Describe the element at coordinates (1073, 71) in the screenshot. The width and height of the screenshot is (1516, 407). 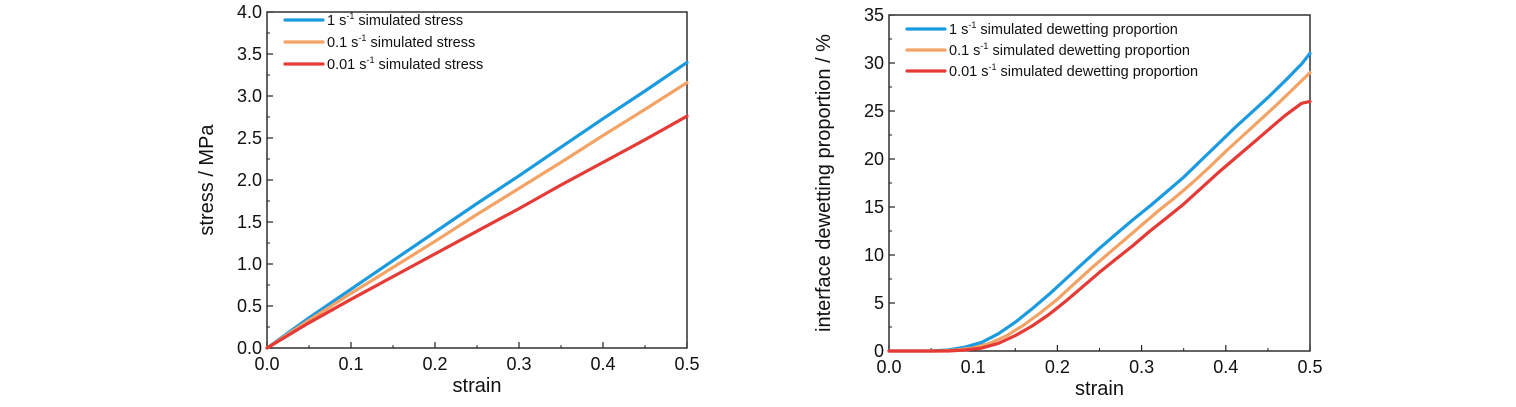
I see `legend-label-2: 0.01 s-1 simulated dewetting proportion` at that location.